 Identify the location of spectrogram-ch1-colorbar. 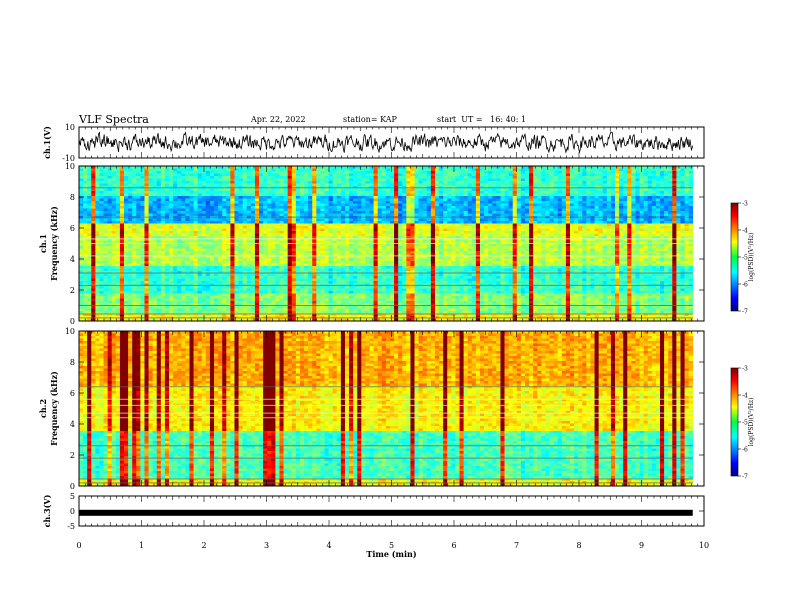
(734, 257).